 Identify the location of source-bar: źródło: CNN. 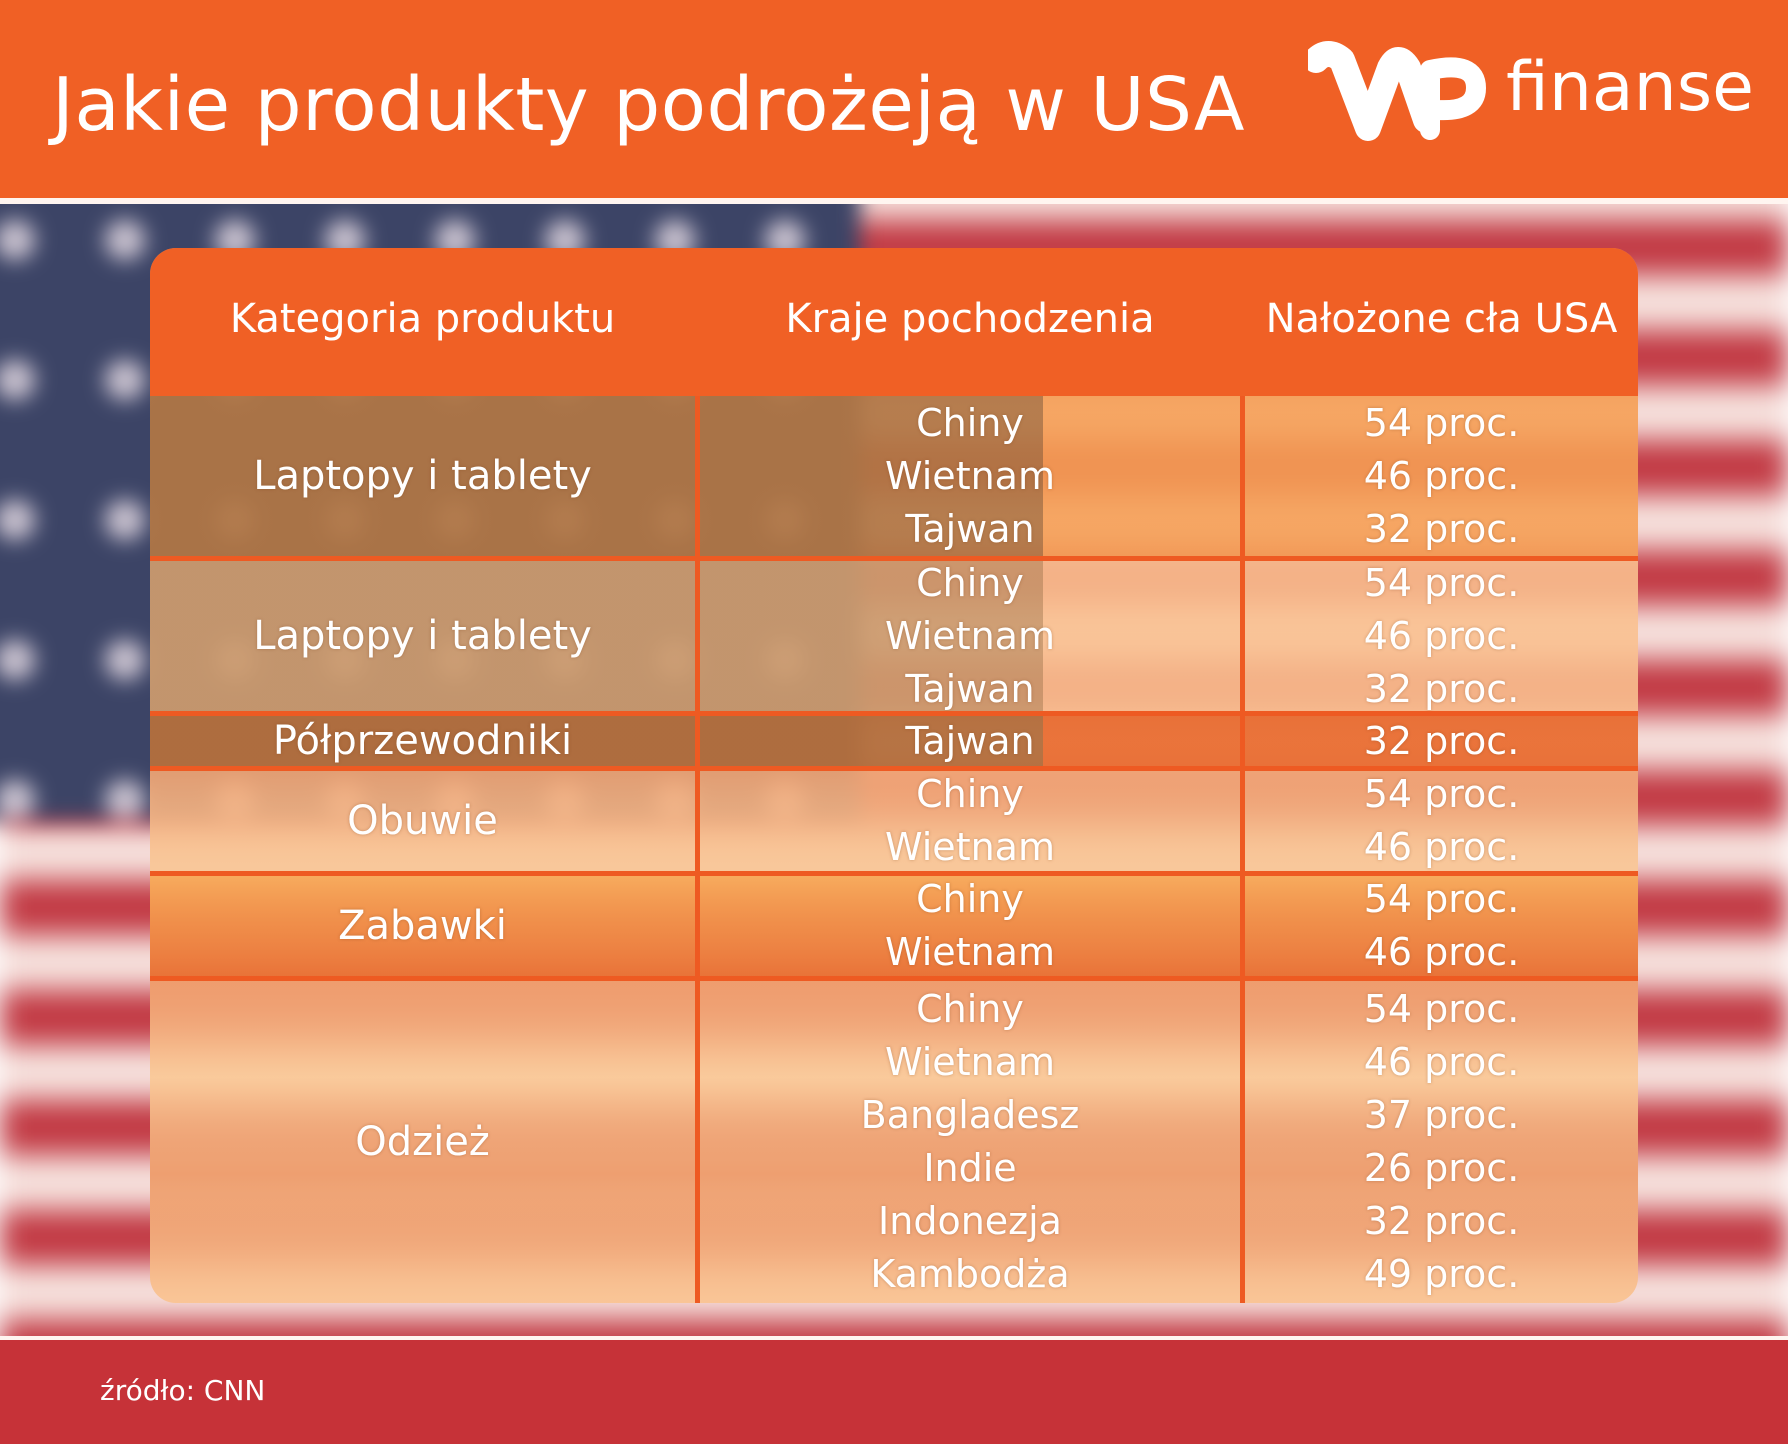
(894, 1390).